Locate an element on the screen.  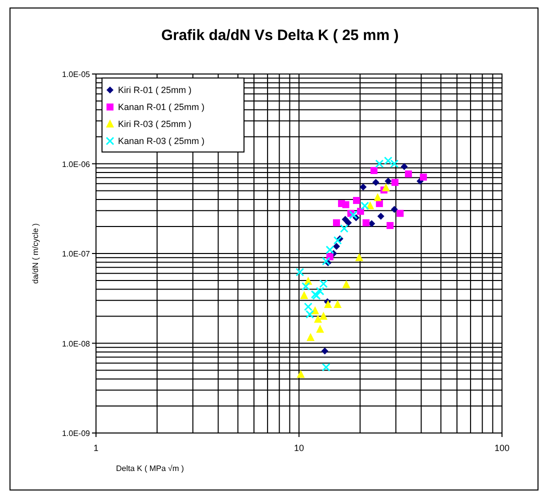
y-tick-label: 1.0E-05 is located at coordinates (76, 74).